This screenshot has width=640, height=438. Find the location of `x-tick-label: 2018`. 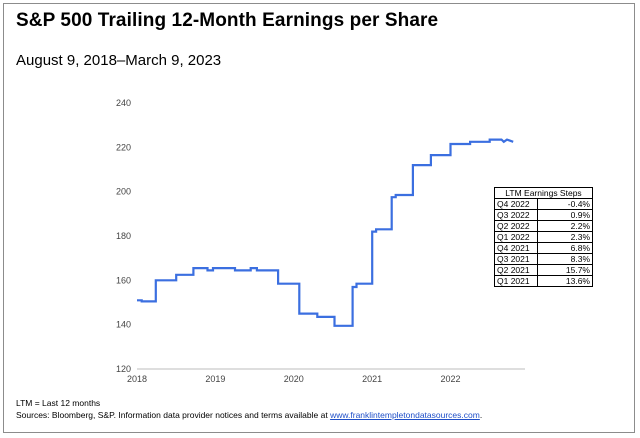

x-tick-label: 2018 is located at coordinates (137, 379).